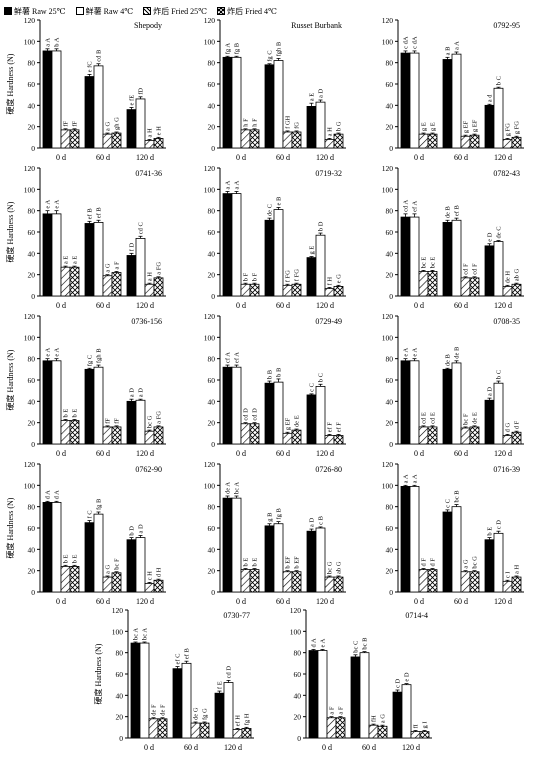 The image size is (555, 766). Describe the element at coordinates (506, 321) in the screenshot. I see `panel-title: 0708-35` at that location.